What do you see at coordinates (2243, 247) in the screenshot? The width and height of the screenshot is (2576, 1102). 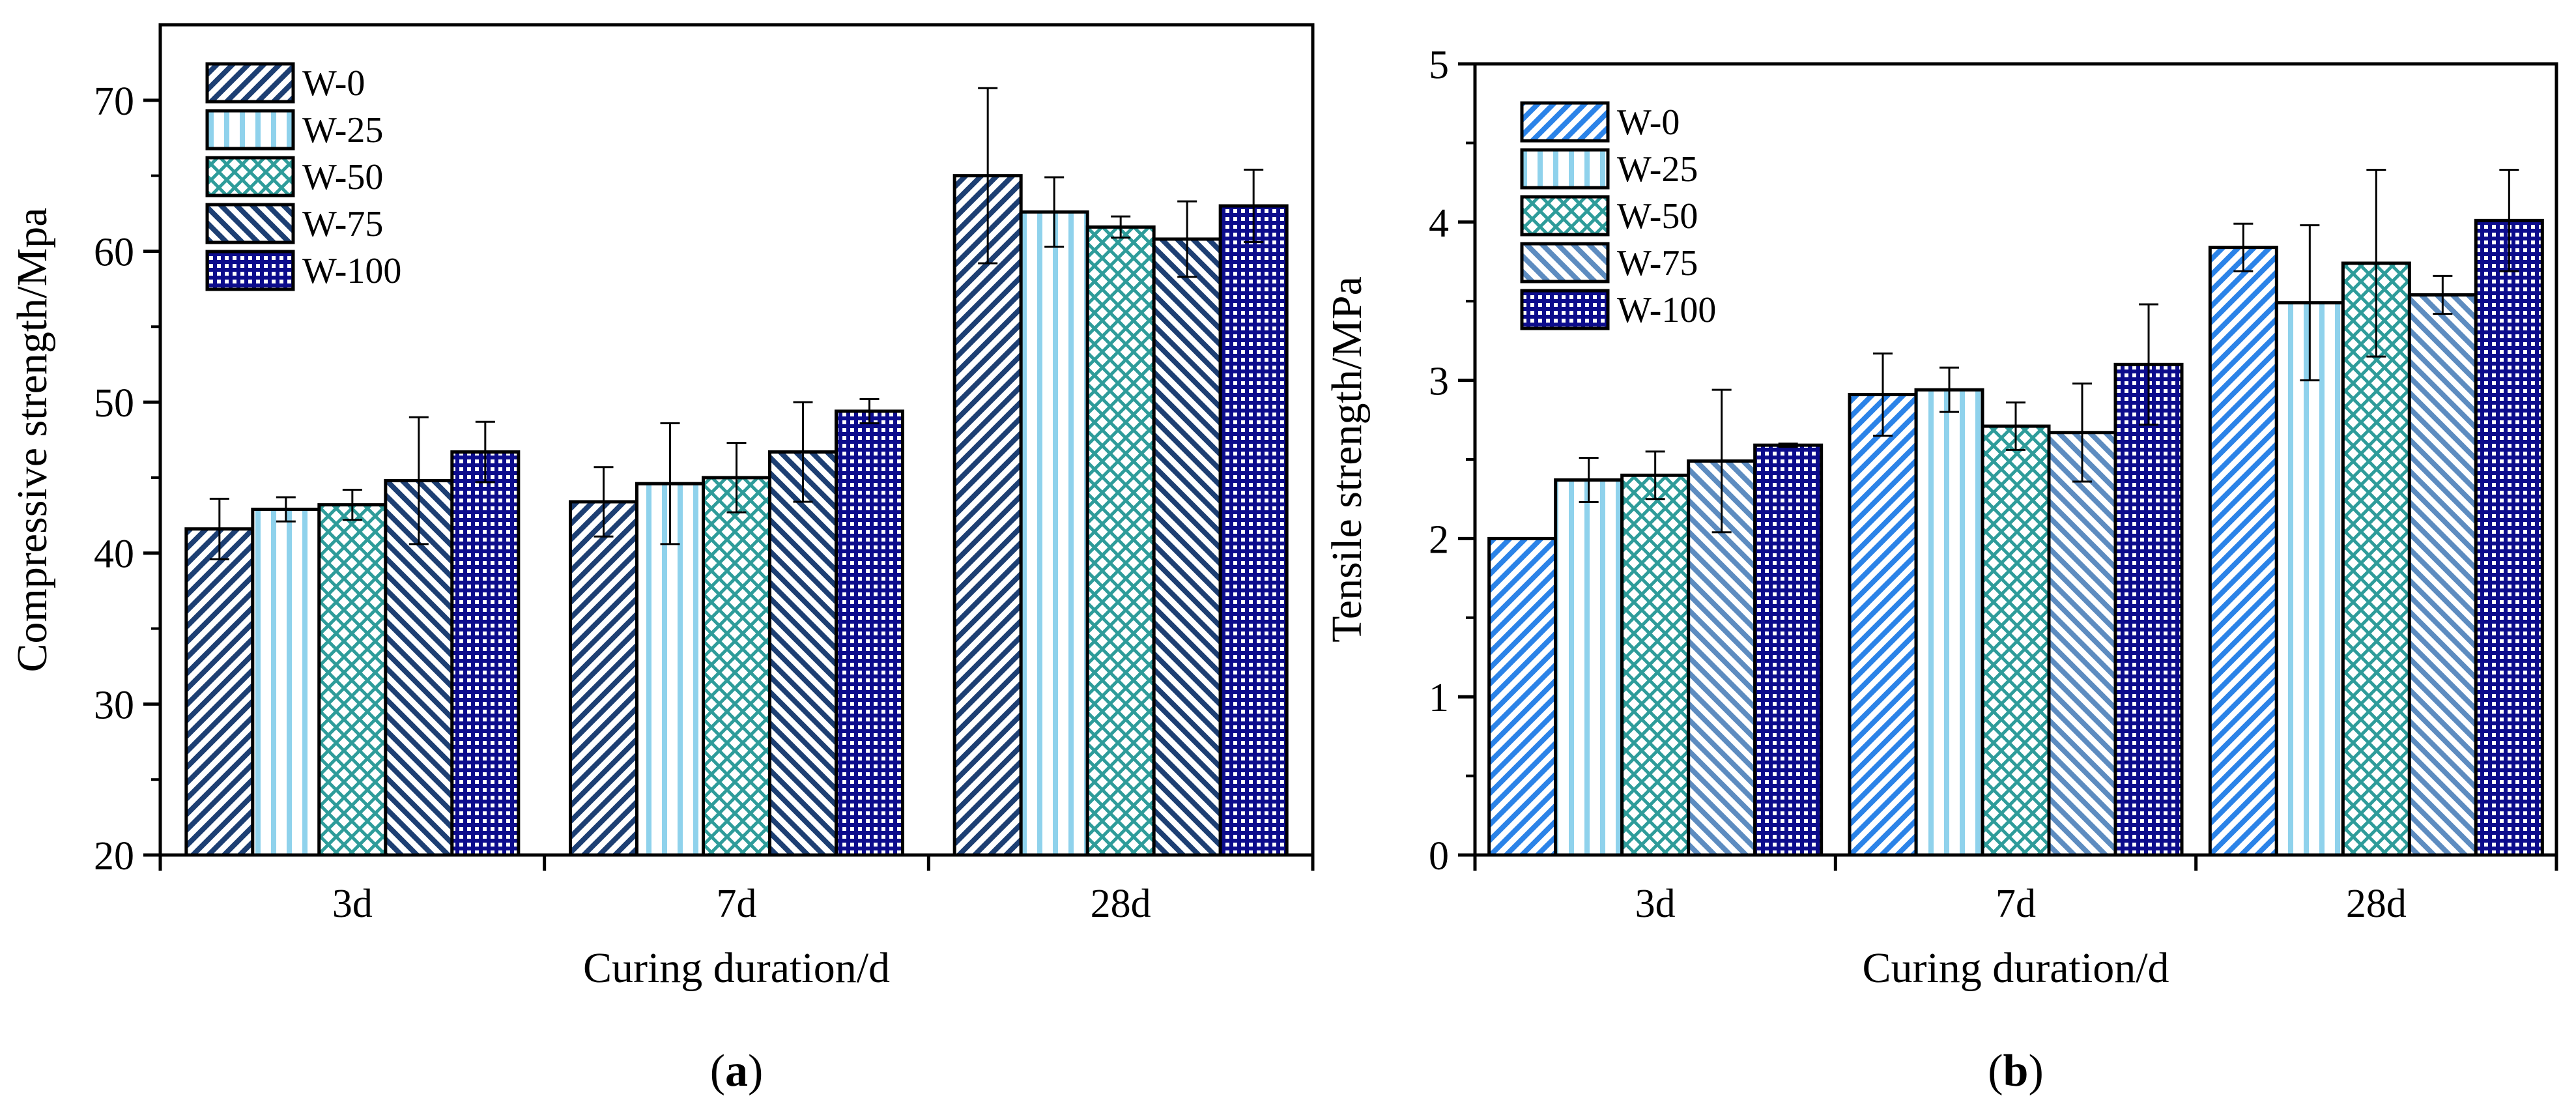 I see `error-bar-W-0-28d` at bounding box center [2243, 247].